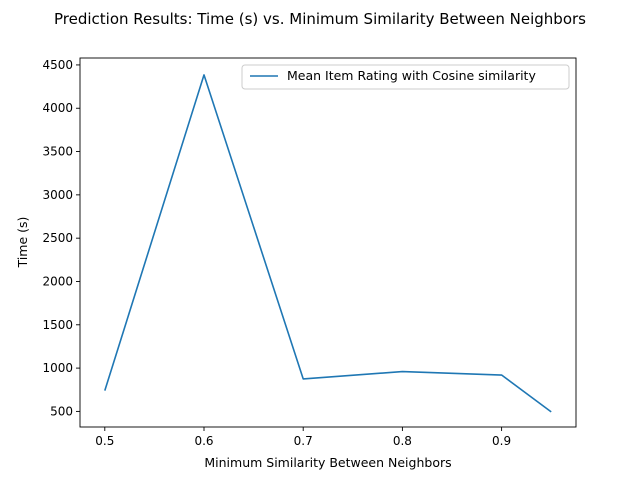 Image resolution: width=640 pixels, height=480 pixels. I want to click on y-tick-label: 2000, so click(57, 281).